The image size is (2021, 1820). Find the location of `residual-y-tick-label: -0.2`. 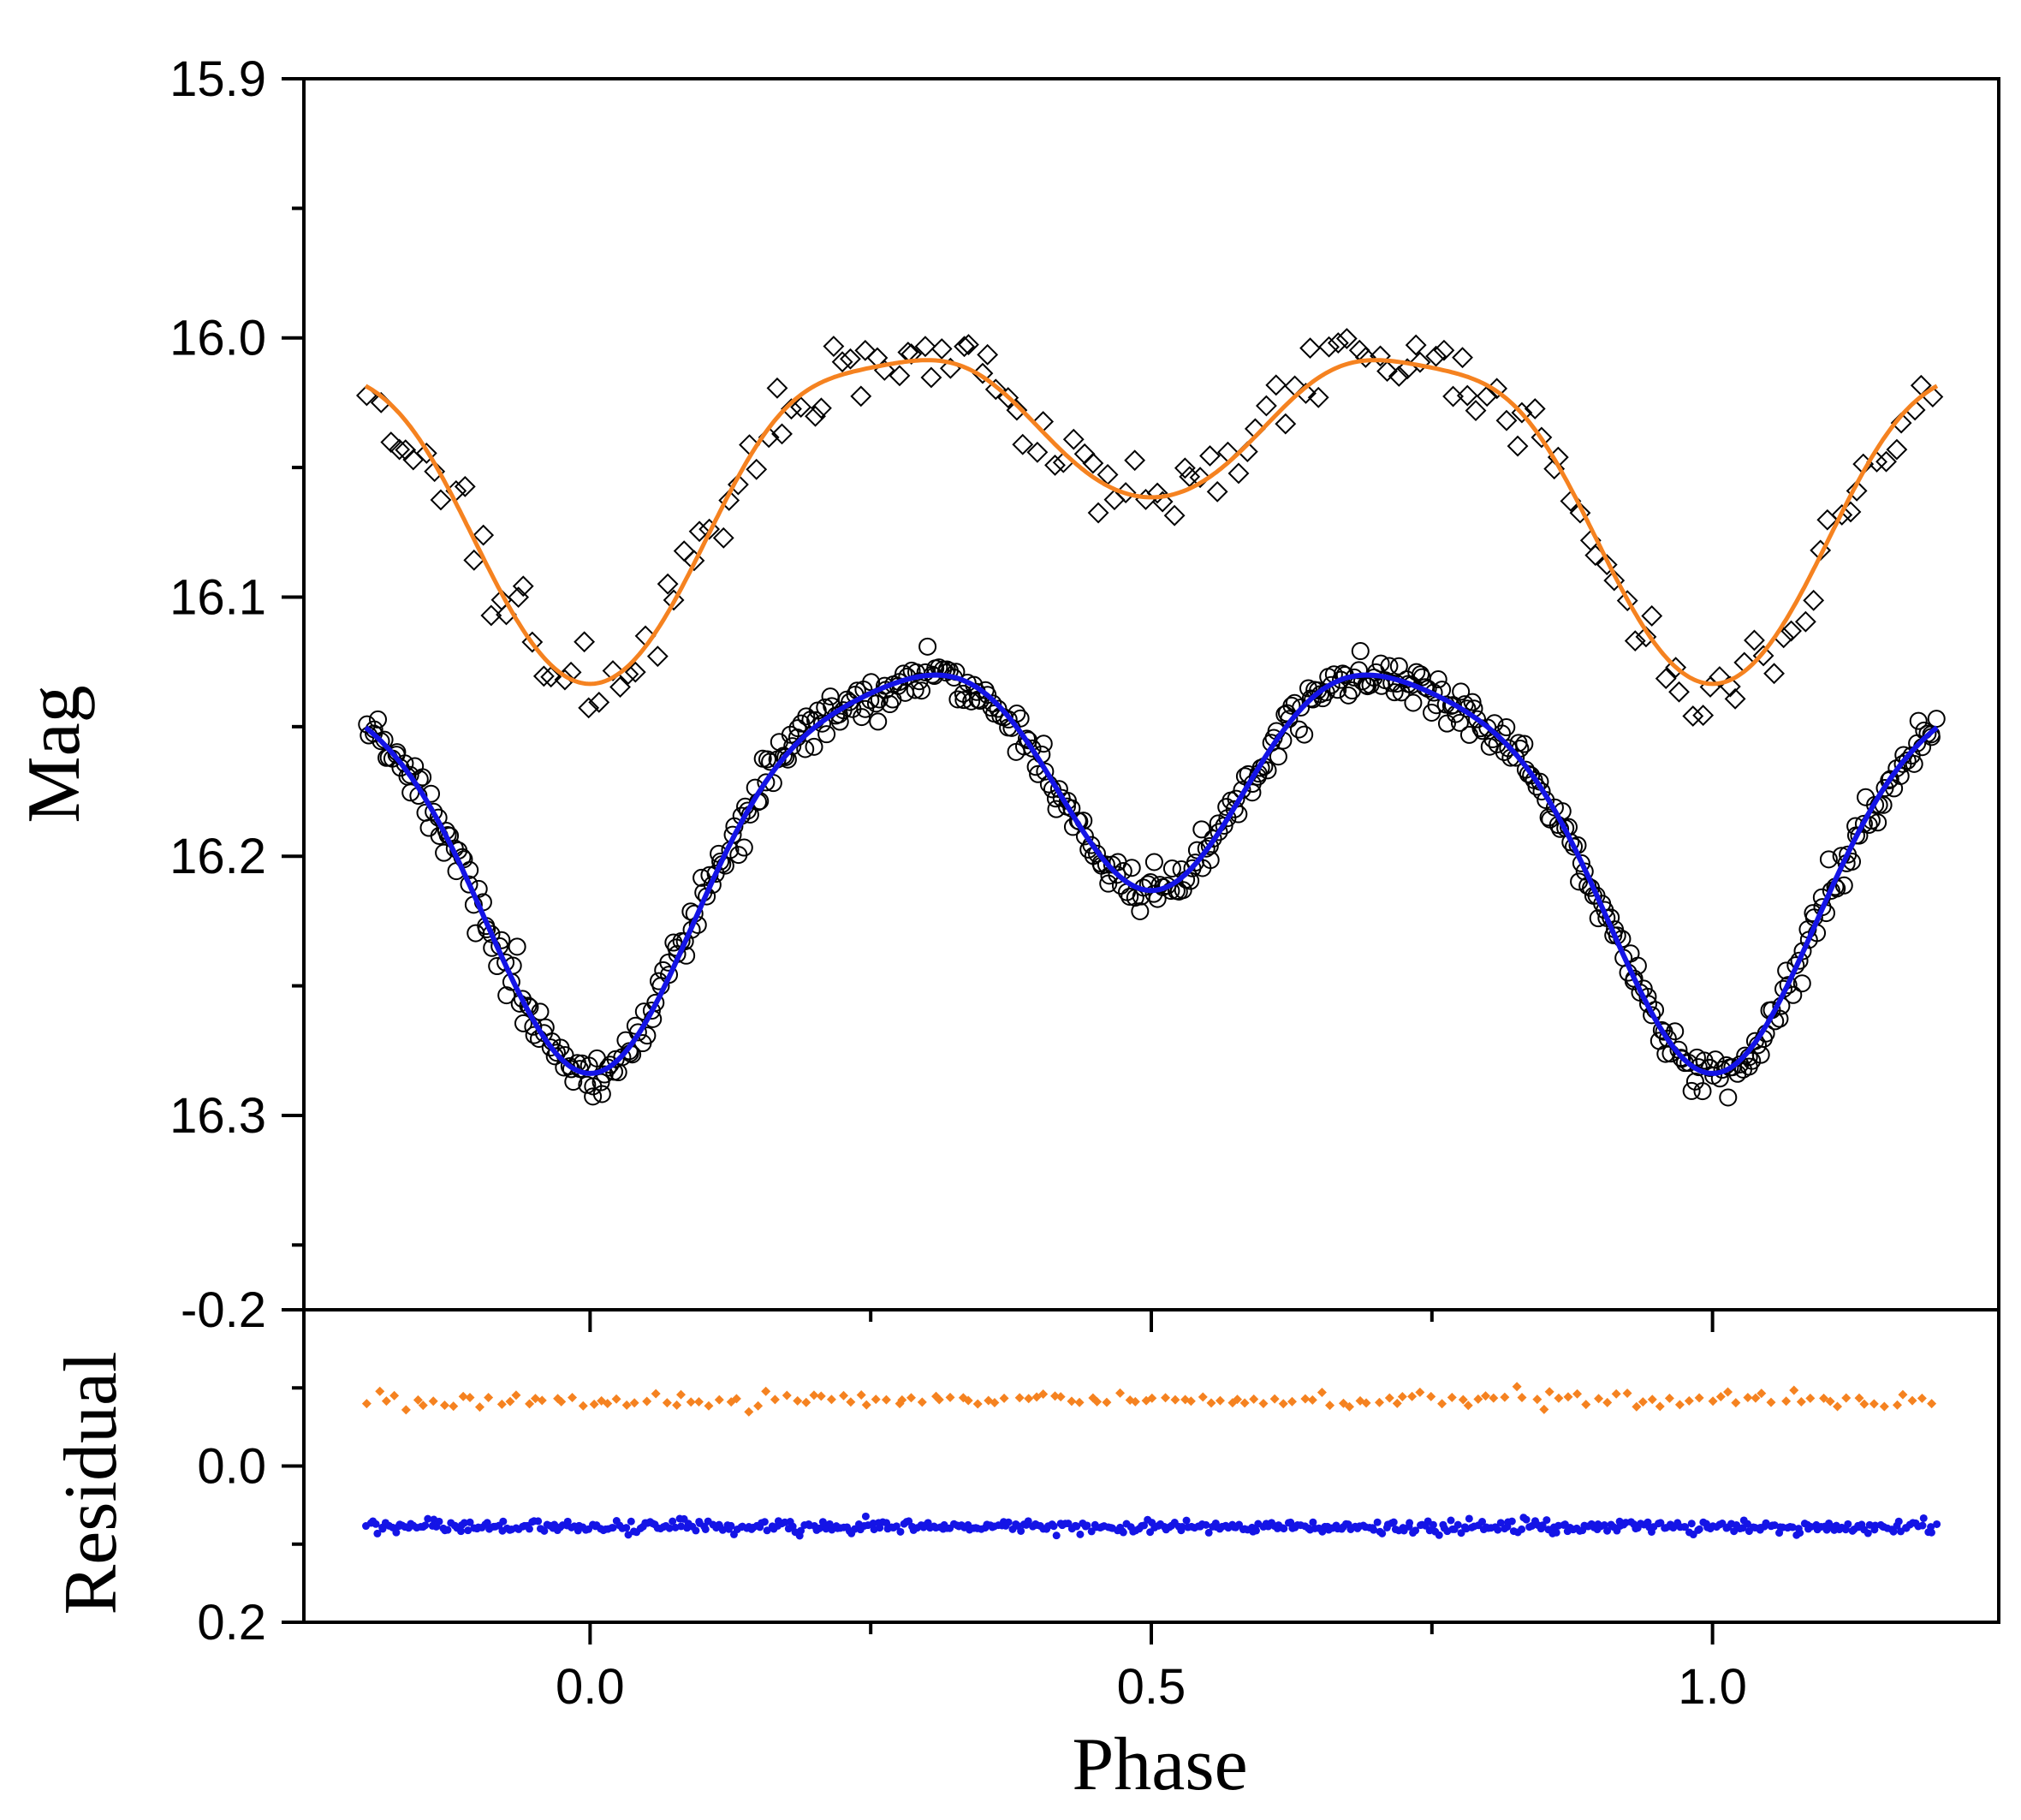

residual-y-tick-label: -0.2 is located at coordinates (223, 1310).